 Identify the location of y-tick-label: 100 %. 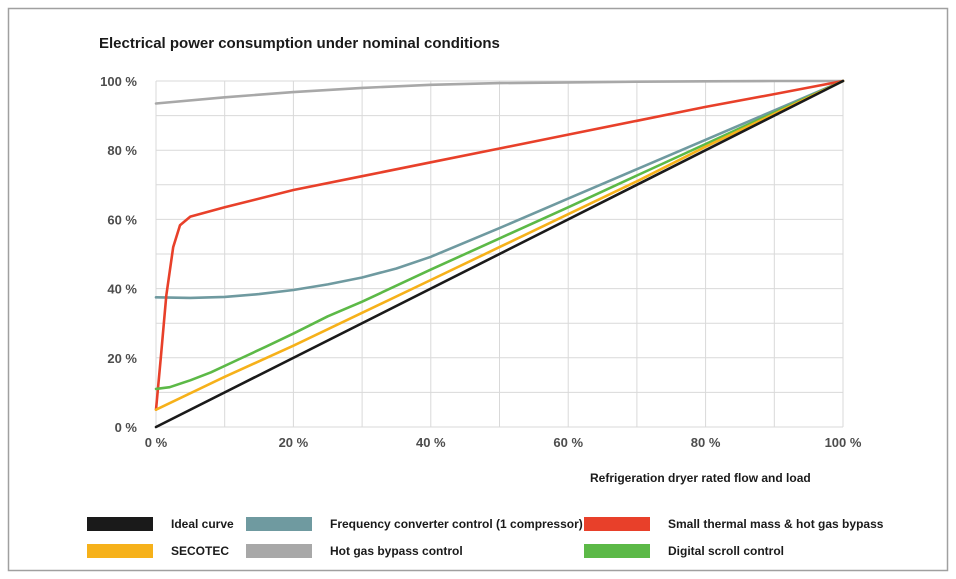
(118, 81).